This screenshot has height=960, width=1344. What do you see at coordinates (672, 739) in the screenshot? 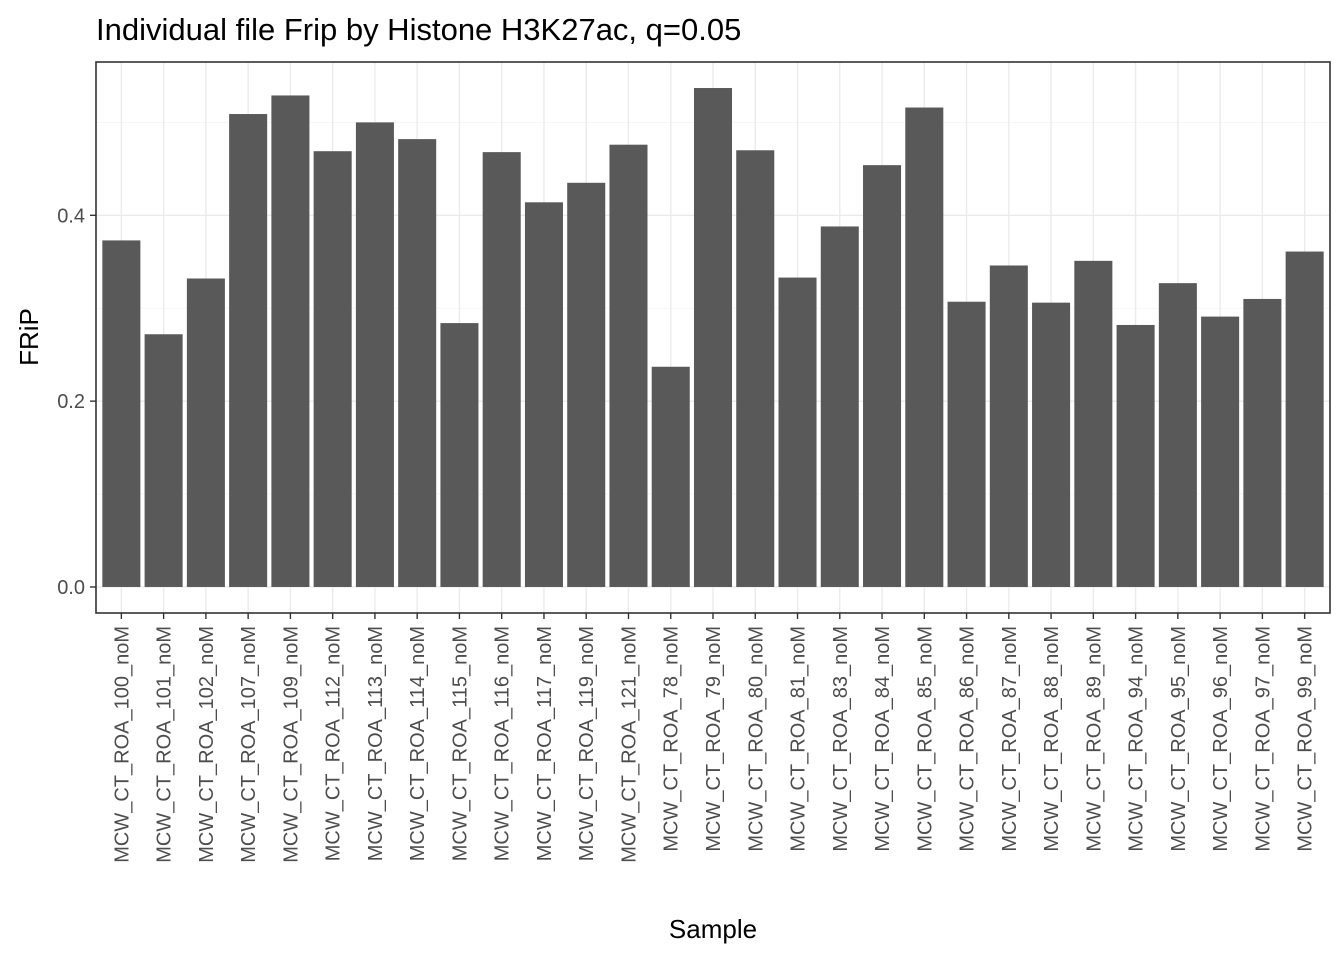
I see `x-tick-label: MCW_CT_ROA_78_noM` at bounding box center [672, 739].